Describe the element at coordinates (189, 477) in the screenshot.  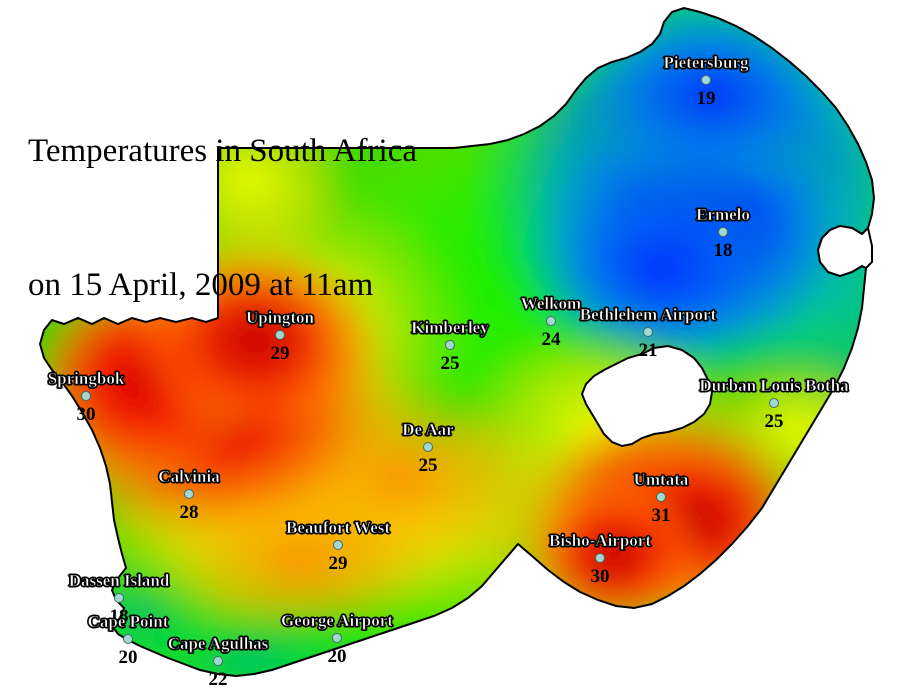
I see `station-label: Calvinia` at that location.